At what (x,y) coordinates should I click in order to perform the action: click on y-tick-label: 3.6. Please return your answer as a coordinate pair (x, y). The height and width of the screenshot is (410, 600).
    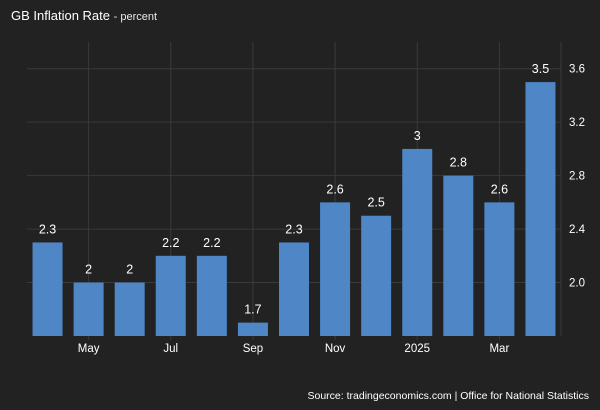
    Looking at the image, I should click on (577, 70).